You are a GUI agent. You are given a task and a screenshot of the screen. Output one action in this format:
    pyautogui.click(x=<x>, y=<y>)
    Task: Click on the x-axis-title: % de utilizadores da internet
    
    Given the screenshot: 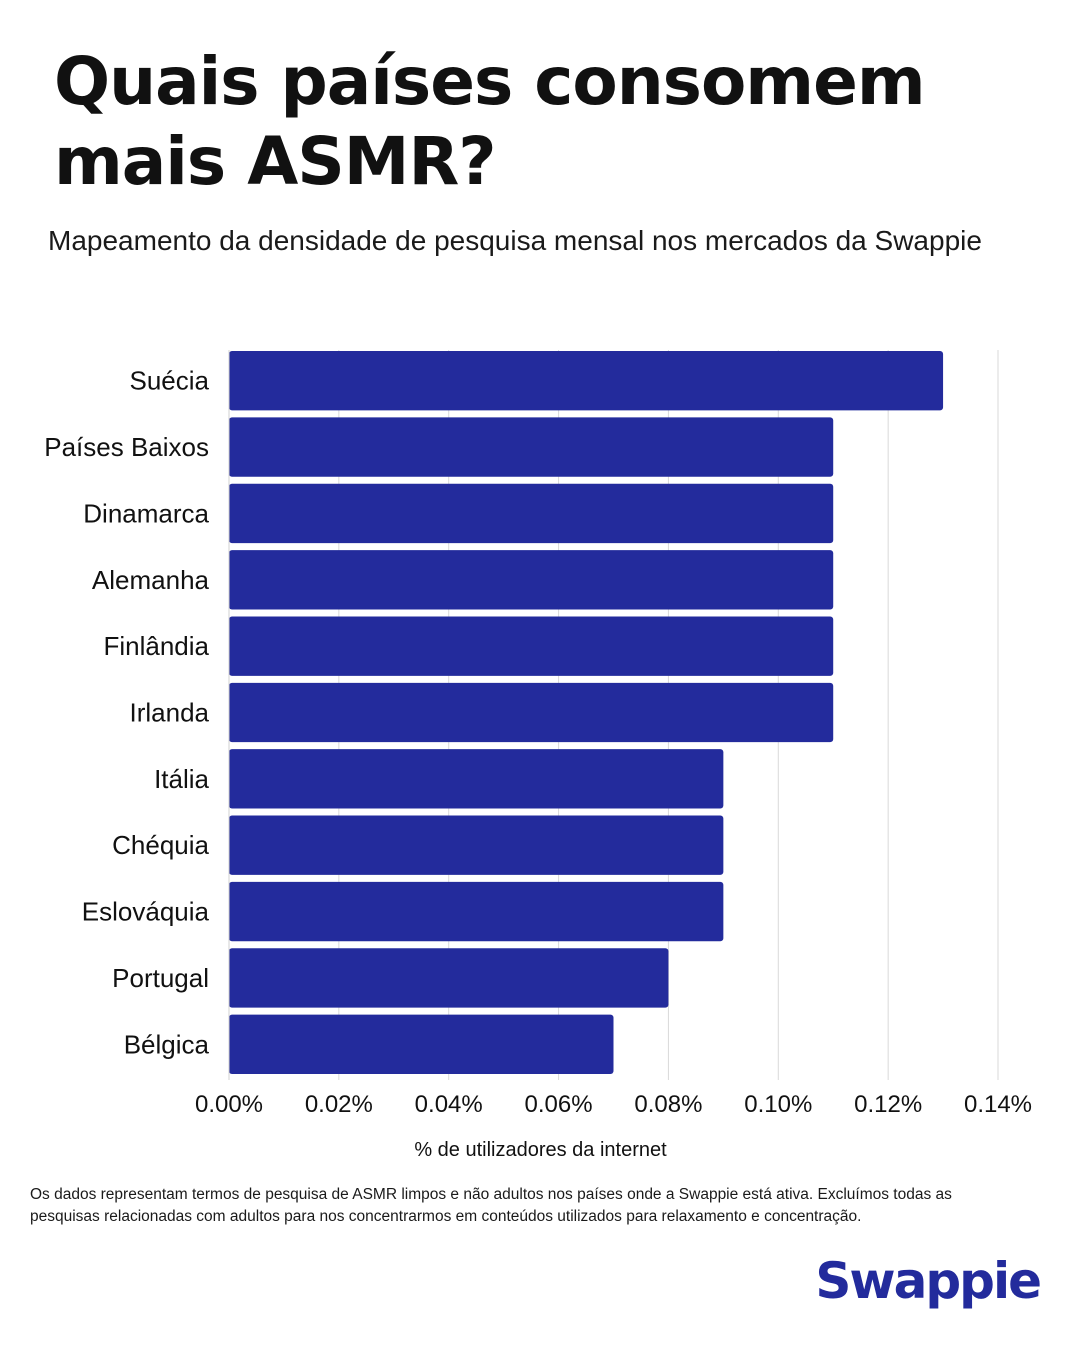 What is the action you would take?
    pyautogui.click(x=540, y=1150)
    